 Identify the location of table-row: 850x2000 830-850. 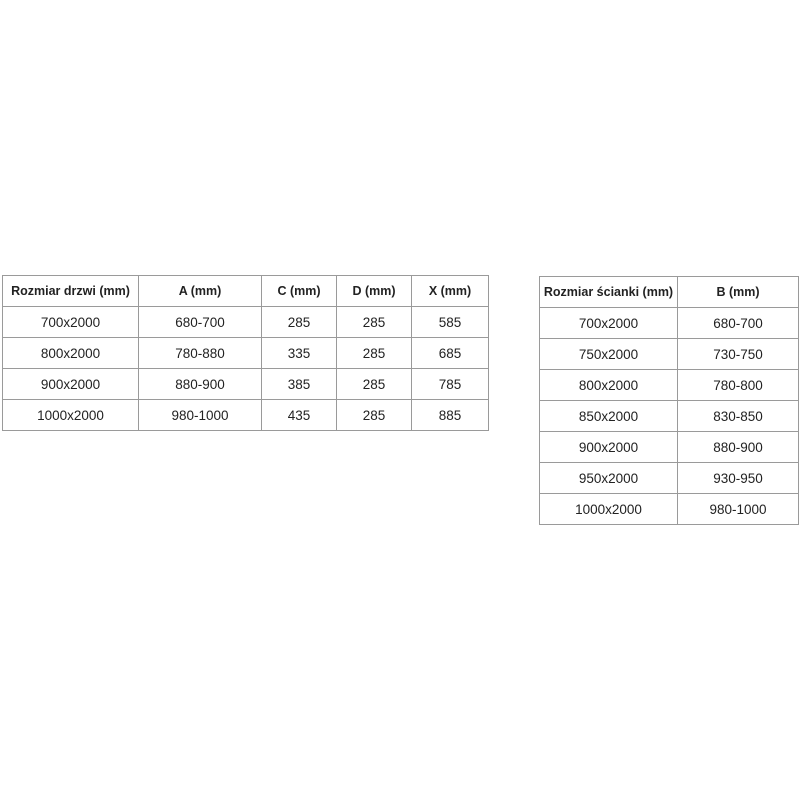
(669, 416).